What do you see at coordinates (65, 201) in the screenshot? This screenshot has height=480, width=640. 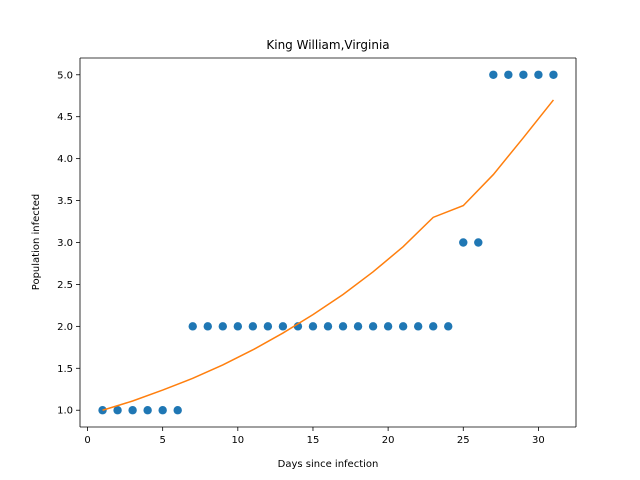 I see `y-tick-label: 3.5` at bounding box center [65, 201].